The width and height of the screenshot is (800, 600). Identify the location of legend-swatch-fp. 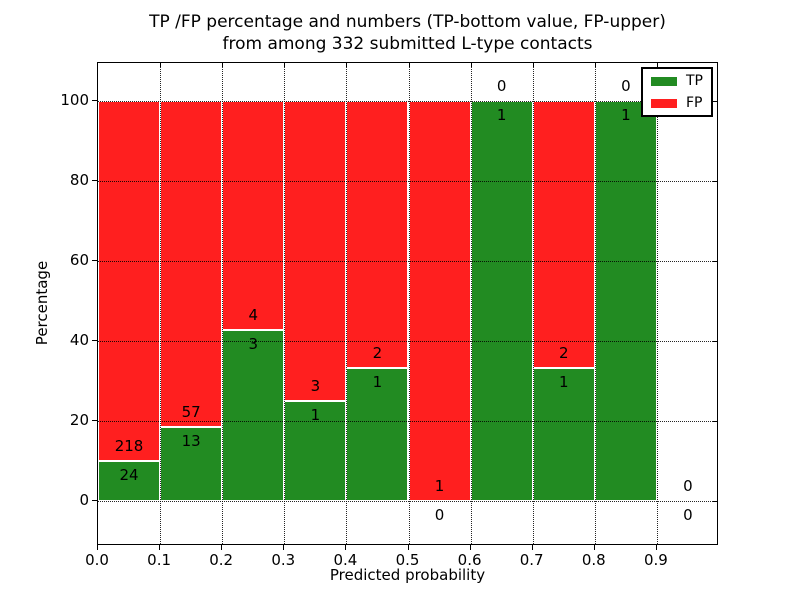
(664, 103).